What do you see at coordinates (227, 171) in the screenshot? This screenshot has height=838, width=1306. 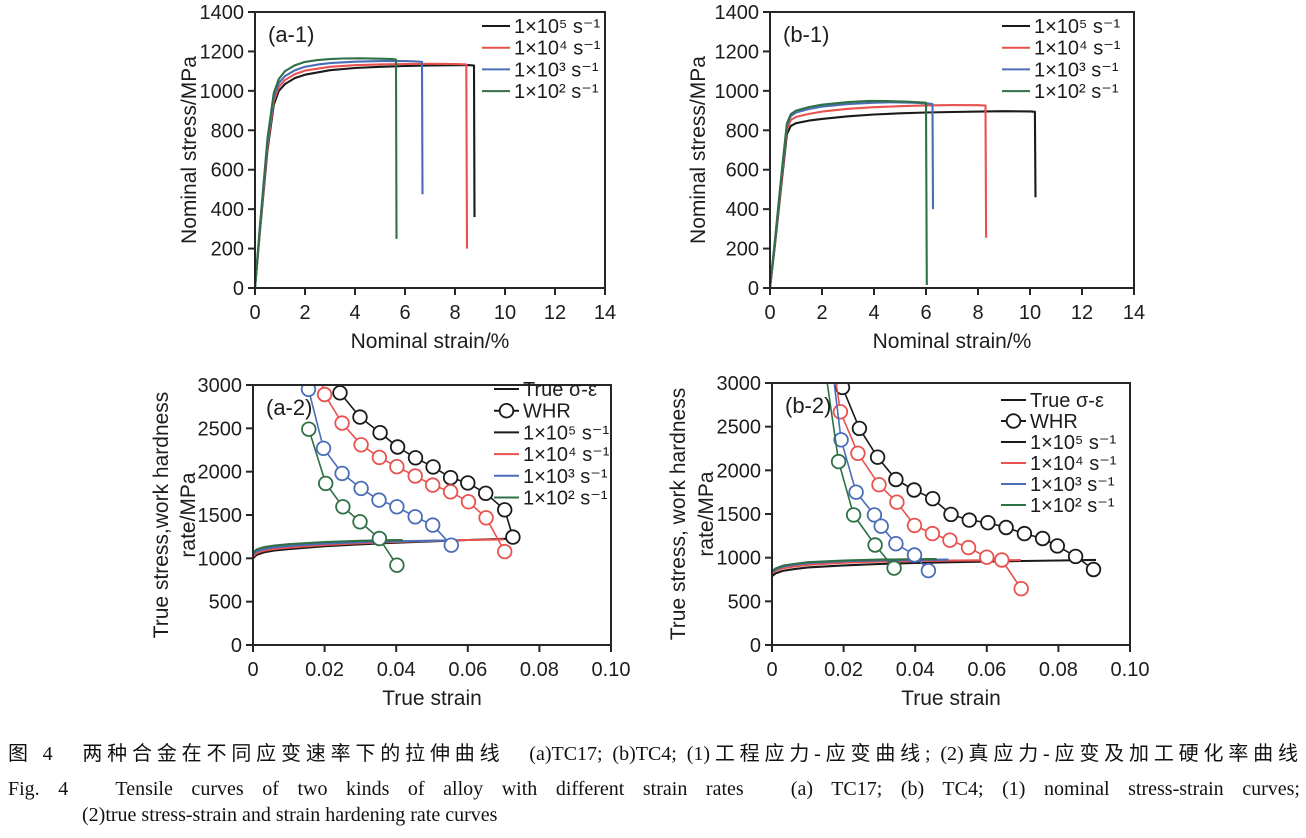 I see `y-tick-label: 600` at bounding box center [227, 171].